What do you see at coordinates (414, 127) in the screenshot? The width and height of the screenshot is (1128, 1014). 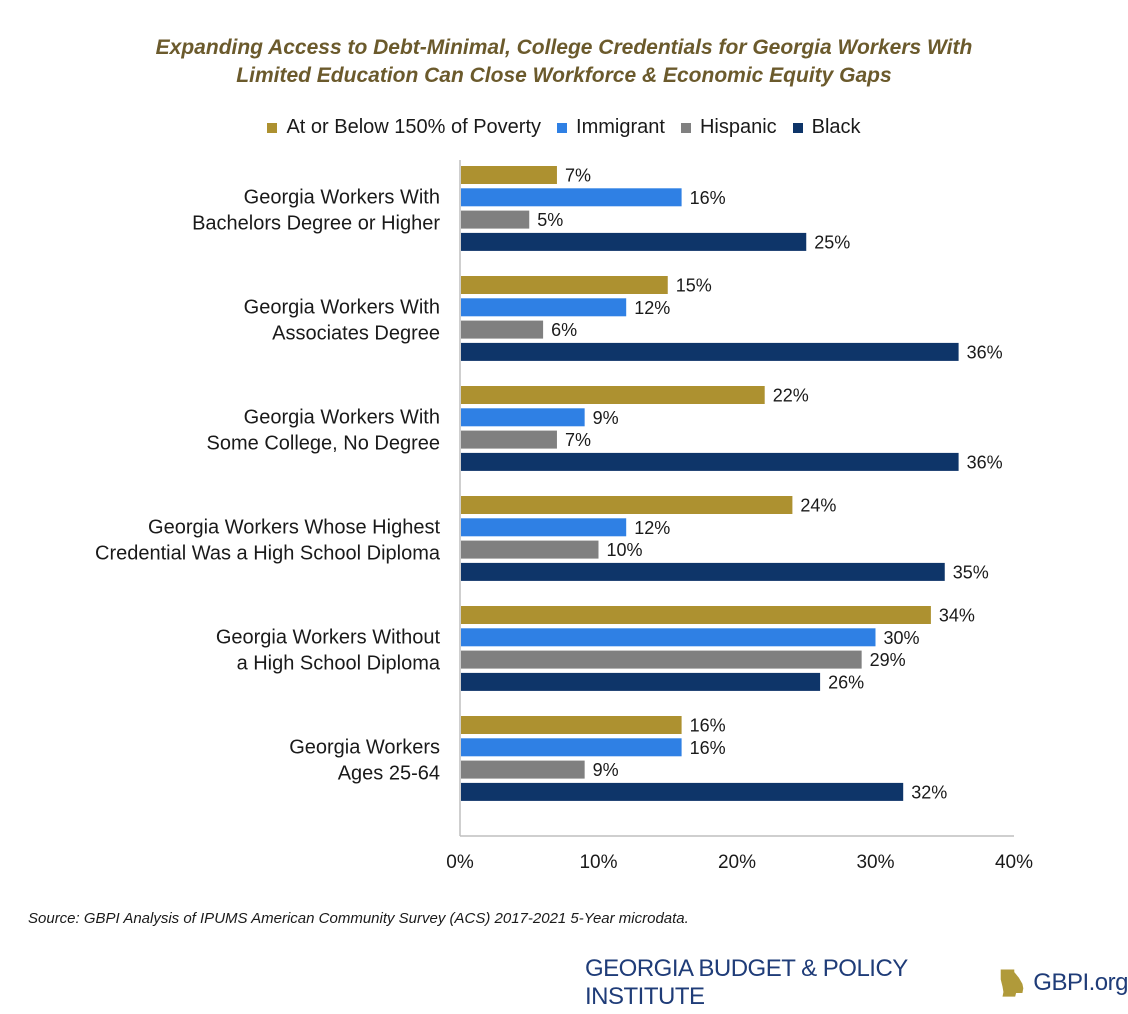 I see `legend-label-poverty: At or Below 150% of Poverty` at bounding box center [414, 127].